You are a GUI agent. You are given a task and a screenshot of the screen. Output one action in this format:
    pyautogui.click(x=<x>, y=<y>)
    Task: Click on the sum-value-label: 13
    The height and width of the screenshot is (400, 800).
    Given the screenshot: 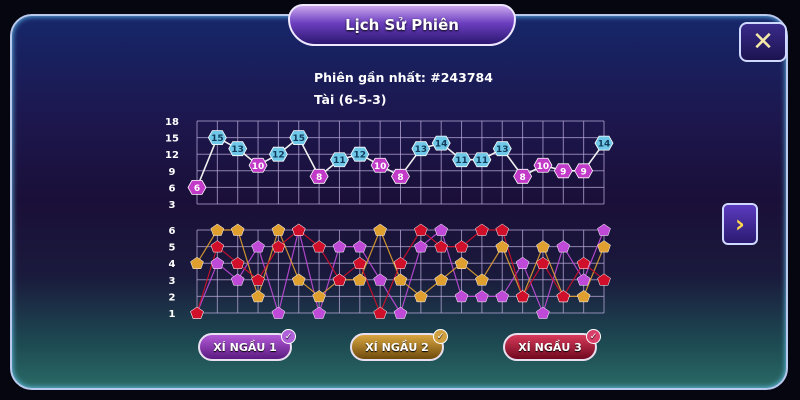 What is the action you would take?
    pyautogui.click(x=502, y=150)
    